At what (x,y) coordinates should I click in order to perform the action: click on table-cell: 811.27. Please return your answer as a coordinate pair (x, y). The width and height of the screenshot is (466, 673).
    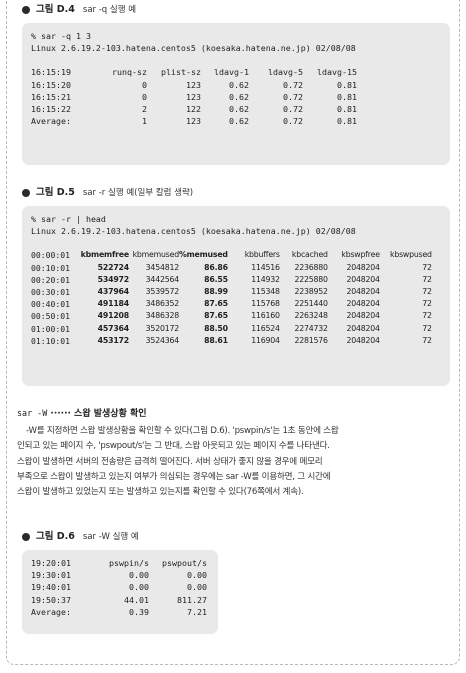
    Looking at the image, I should click on (192, 599).